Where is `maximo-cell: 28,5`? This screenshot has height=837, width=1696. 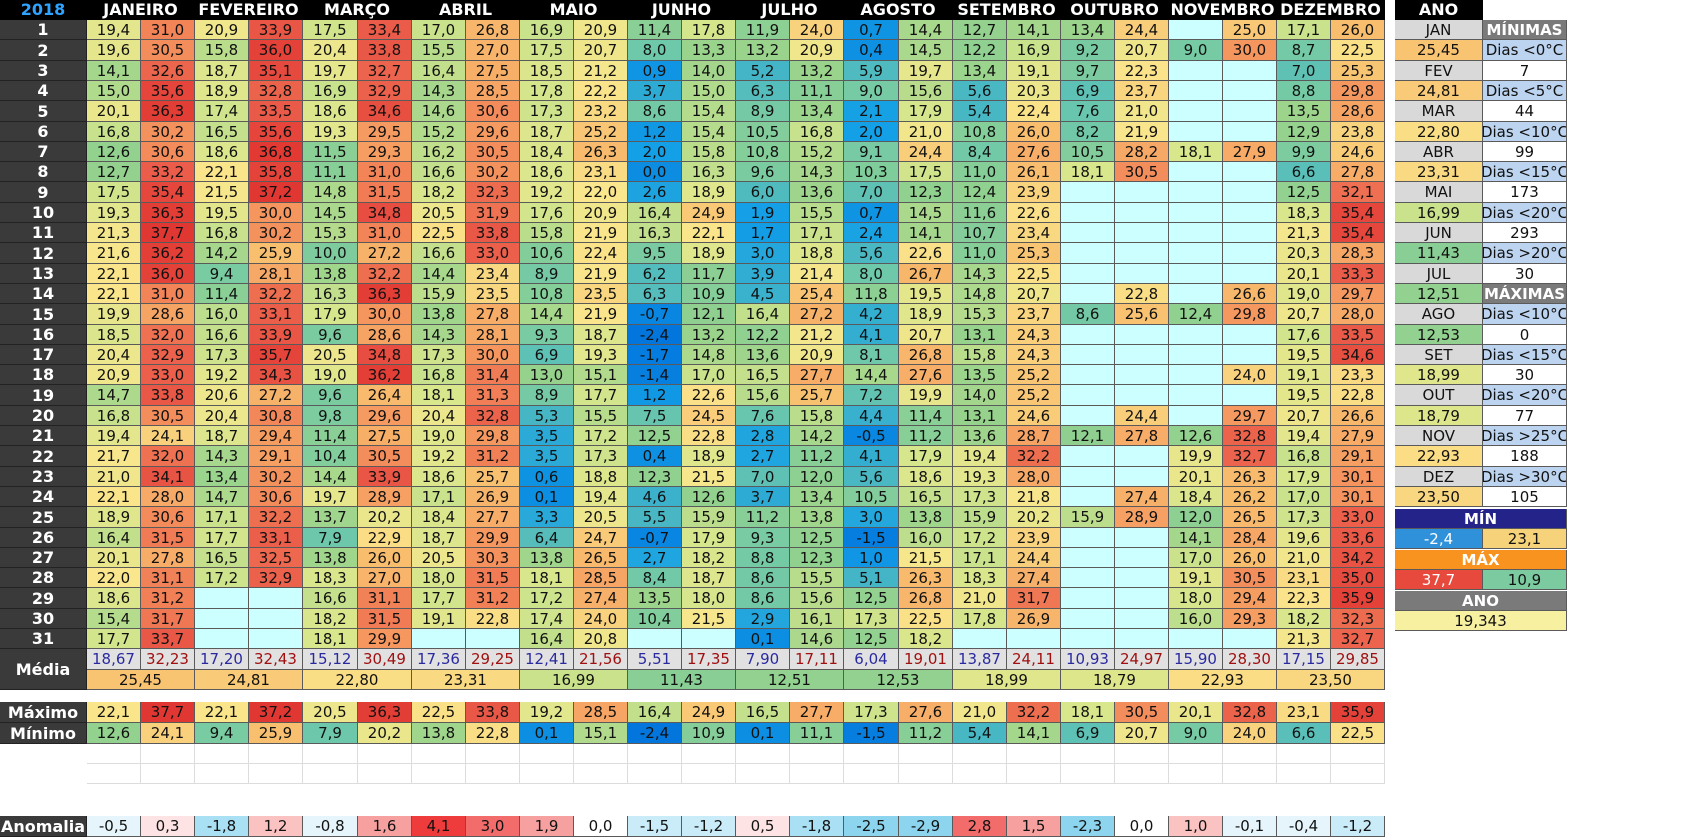
maximo-cell: 28,5 is located at coordinates (601, 712).